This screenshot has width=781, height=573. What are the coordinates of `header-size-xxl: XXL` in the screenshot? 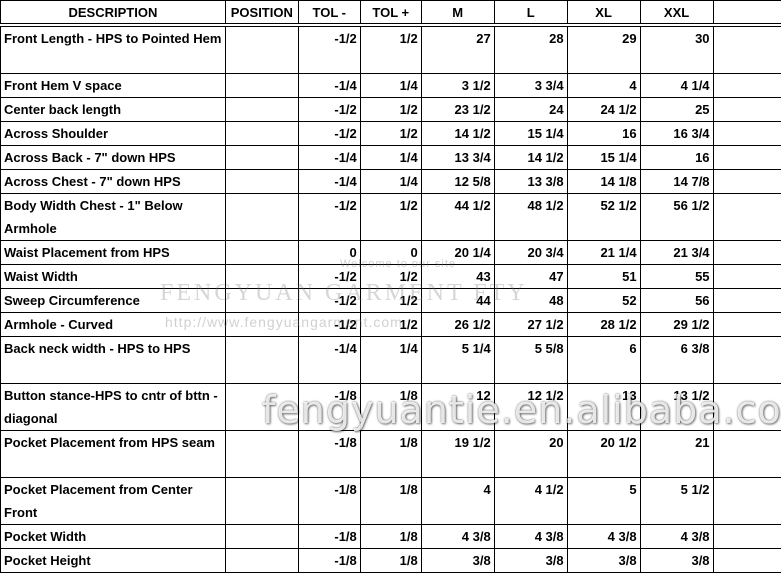 It's located at (676, 13).